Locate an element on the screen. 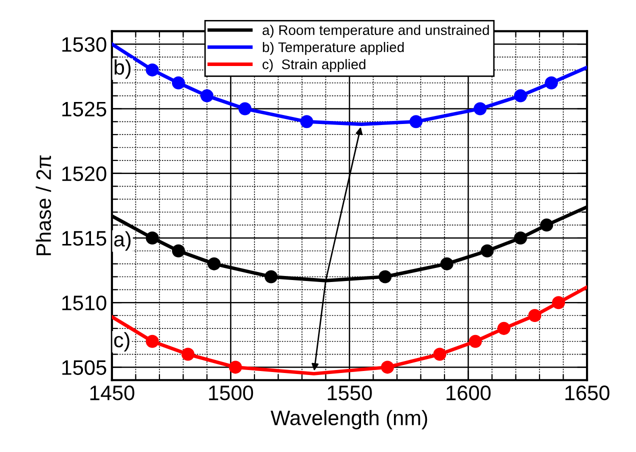 The height and width of the screenshot is (452, 636). legend-label: a) Room temperature and unstrained is located at coordinates (375, 31).